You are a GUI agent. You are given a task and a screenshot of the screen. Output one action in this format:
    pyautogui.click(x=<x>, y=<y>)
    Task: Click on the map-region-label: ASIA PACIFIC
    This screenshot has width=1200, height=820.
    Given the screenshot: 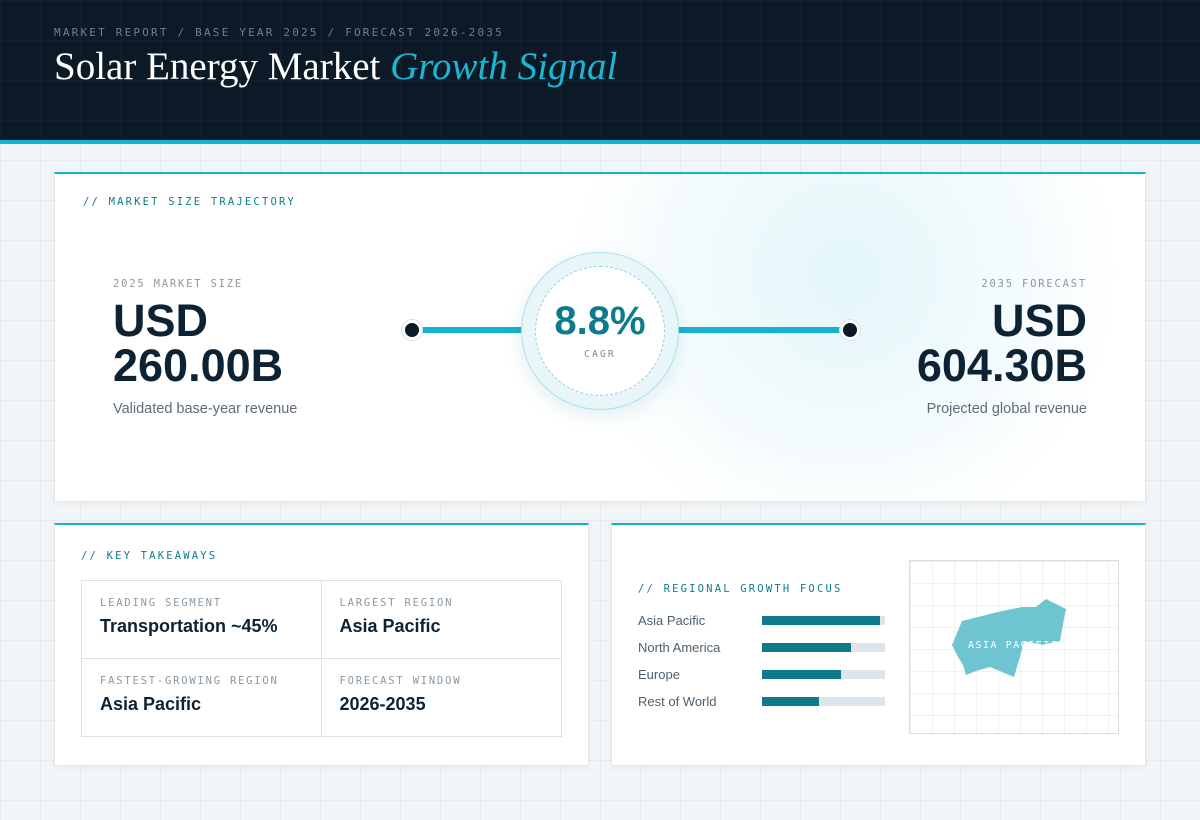 What is the action you would take?
    pyautogui.click(x=1013, y=645)
    